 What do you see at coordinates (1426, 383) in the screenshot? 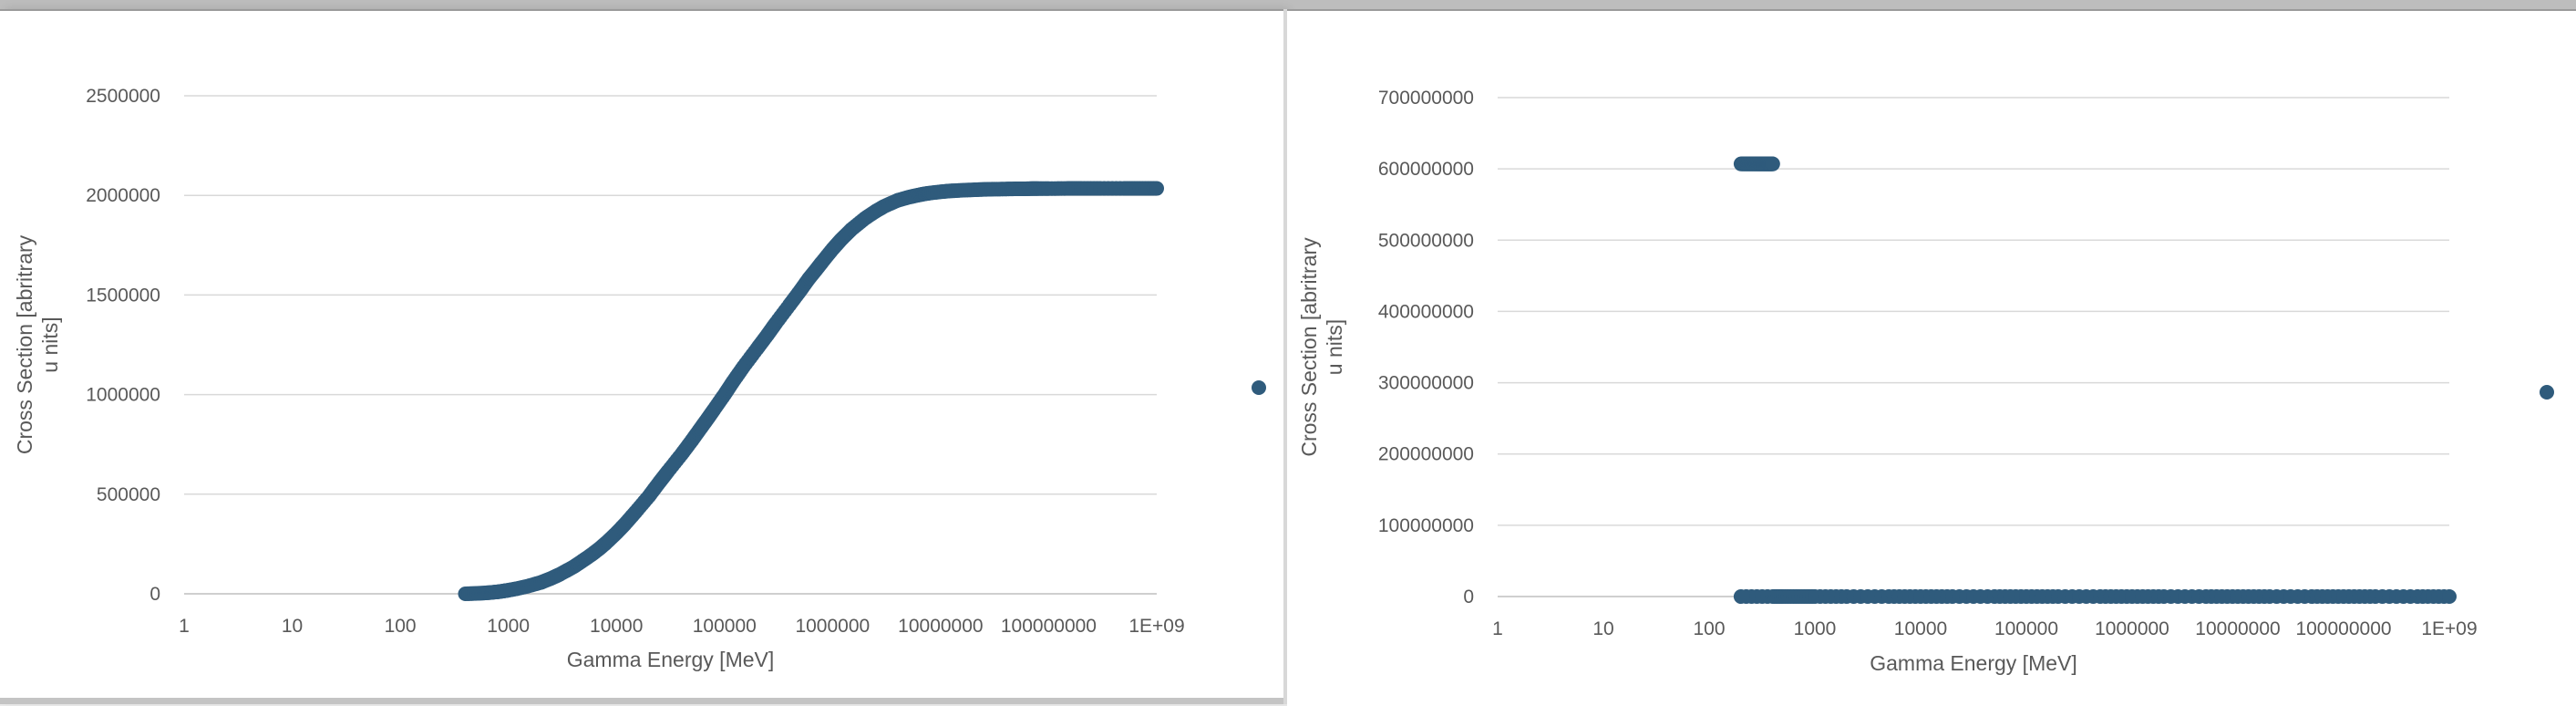
I see `y-tick-label: 300000000` at bounding box center [1426, 383].